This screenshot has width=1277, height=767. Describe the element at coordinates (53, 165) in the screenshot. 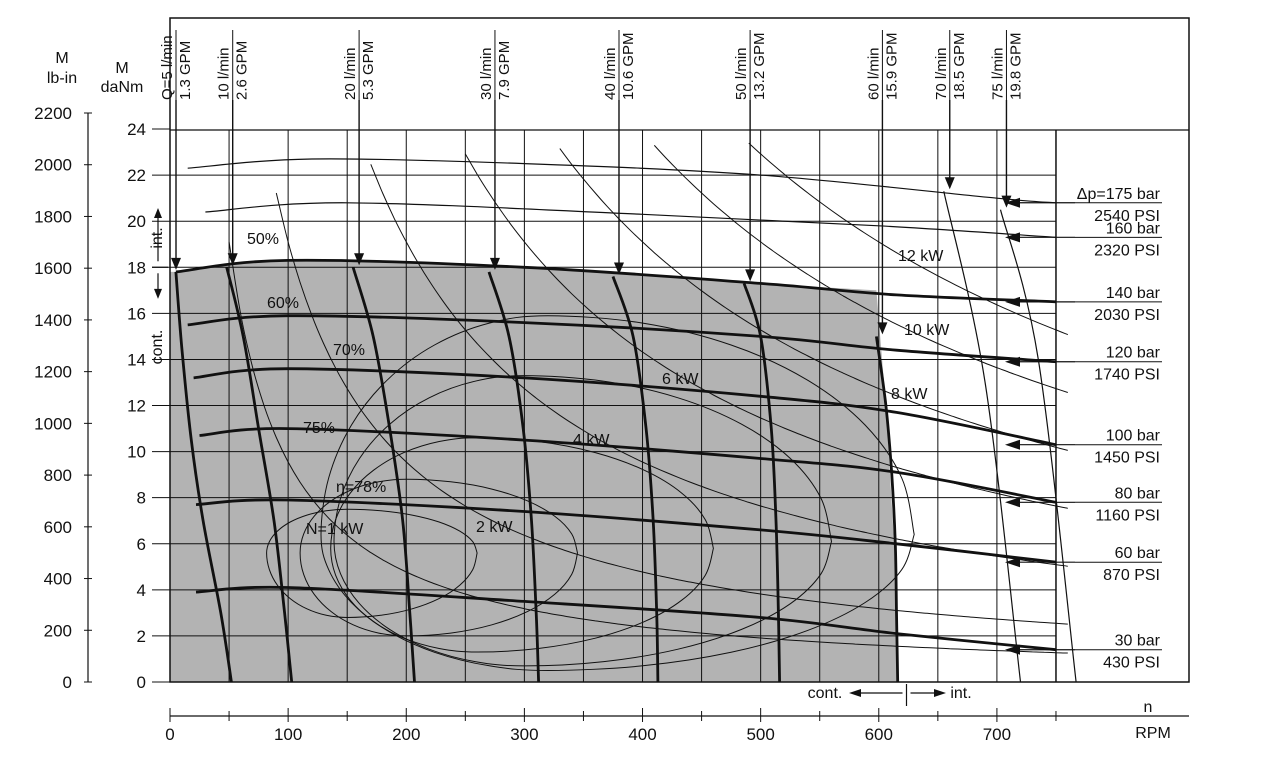

I see `y-tick-label-lbin: 2000` at that location.